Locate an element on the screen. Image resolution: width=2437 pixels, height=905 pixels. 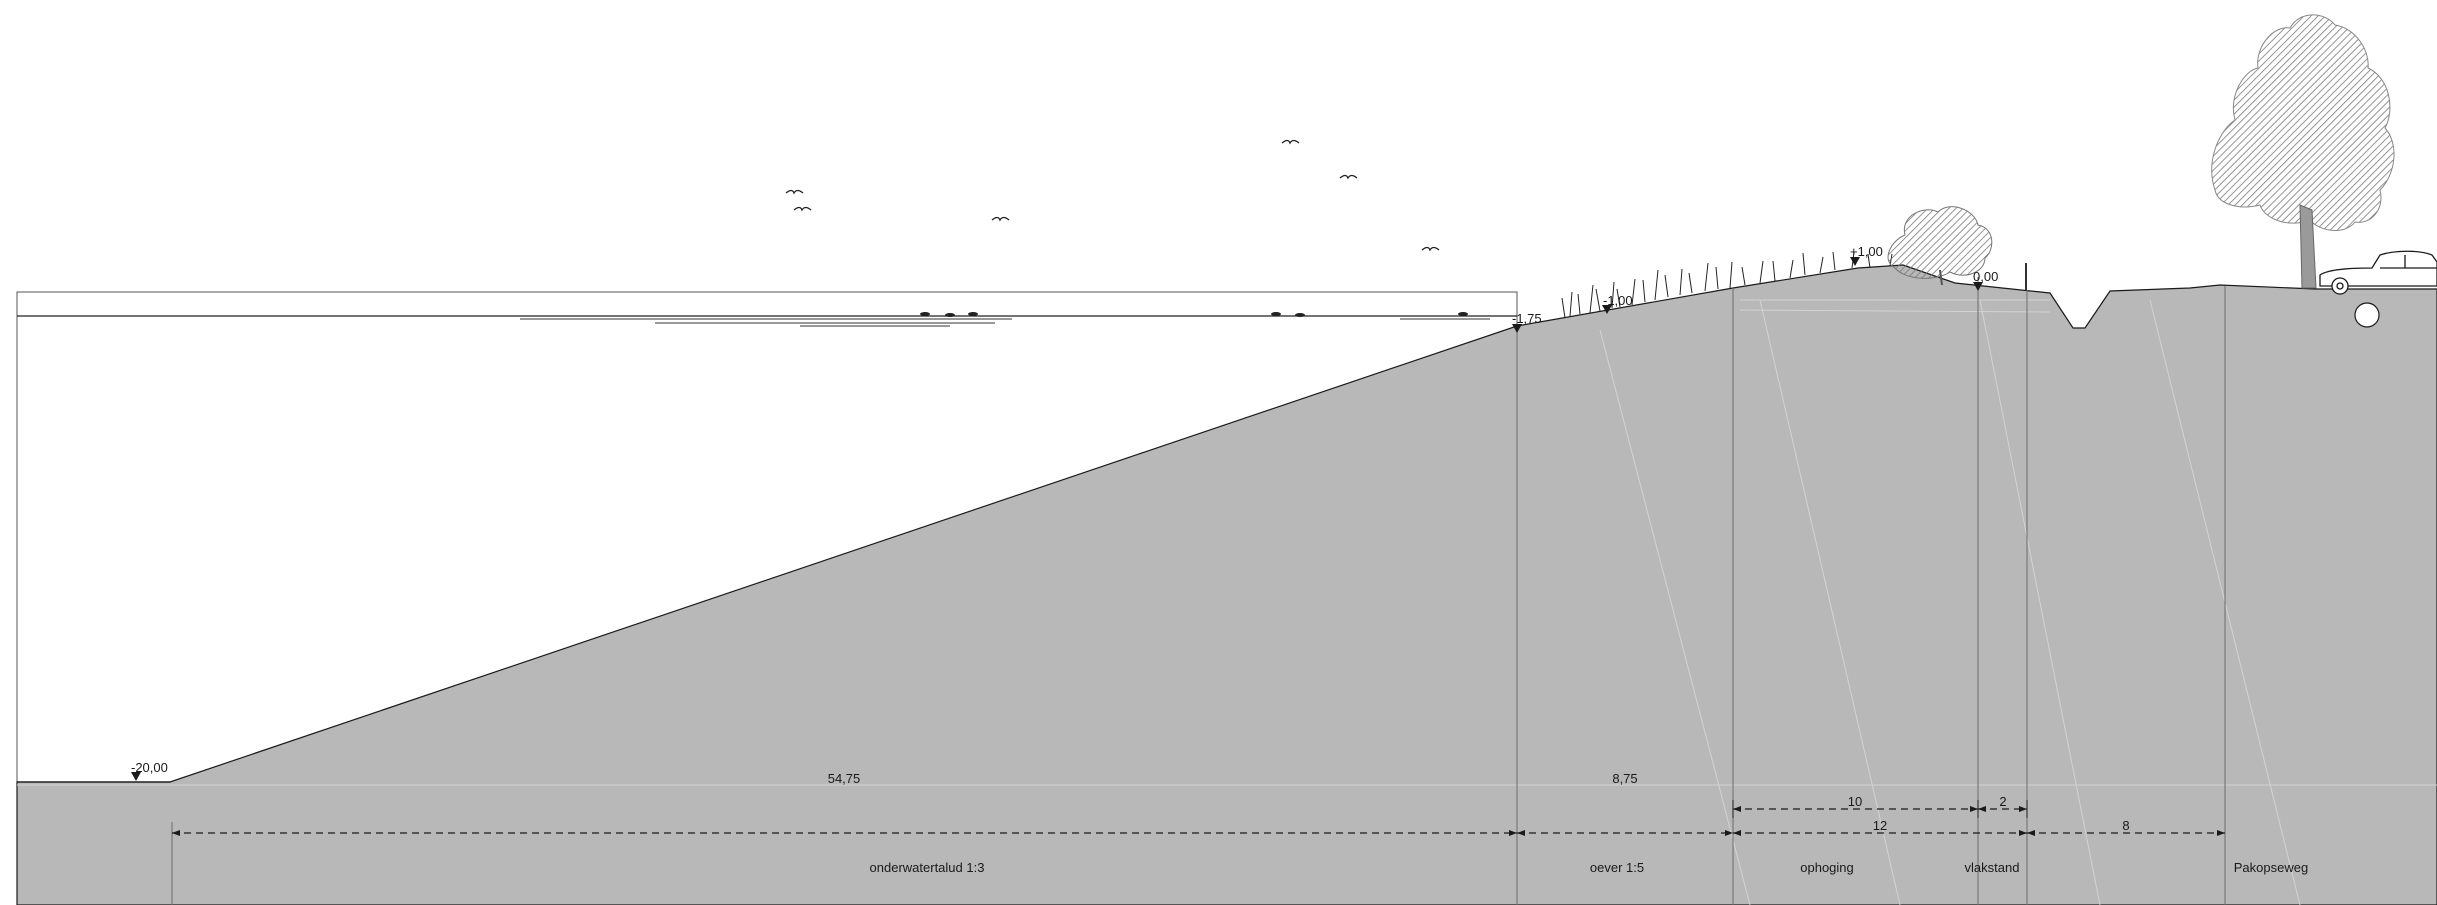
level-marker-flat: 0,00 is located at coordinates (1985, 280).